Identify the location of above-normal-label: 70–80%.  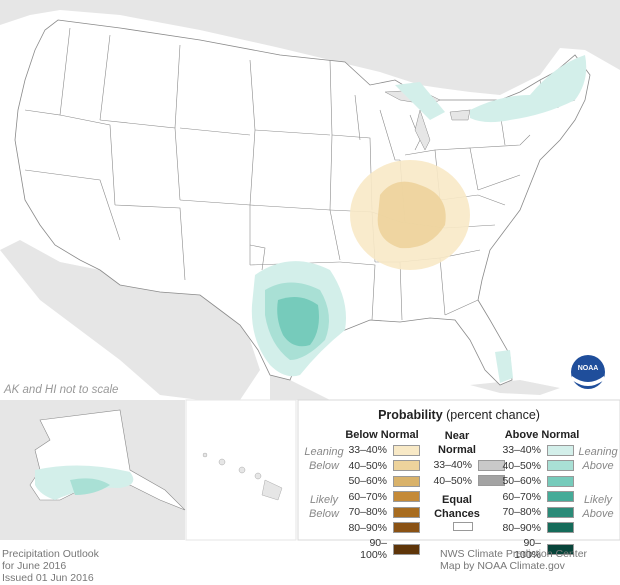
(521, 512).